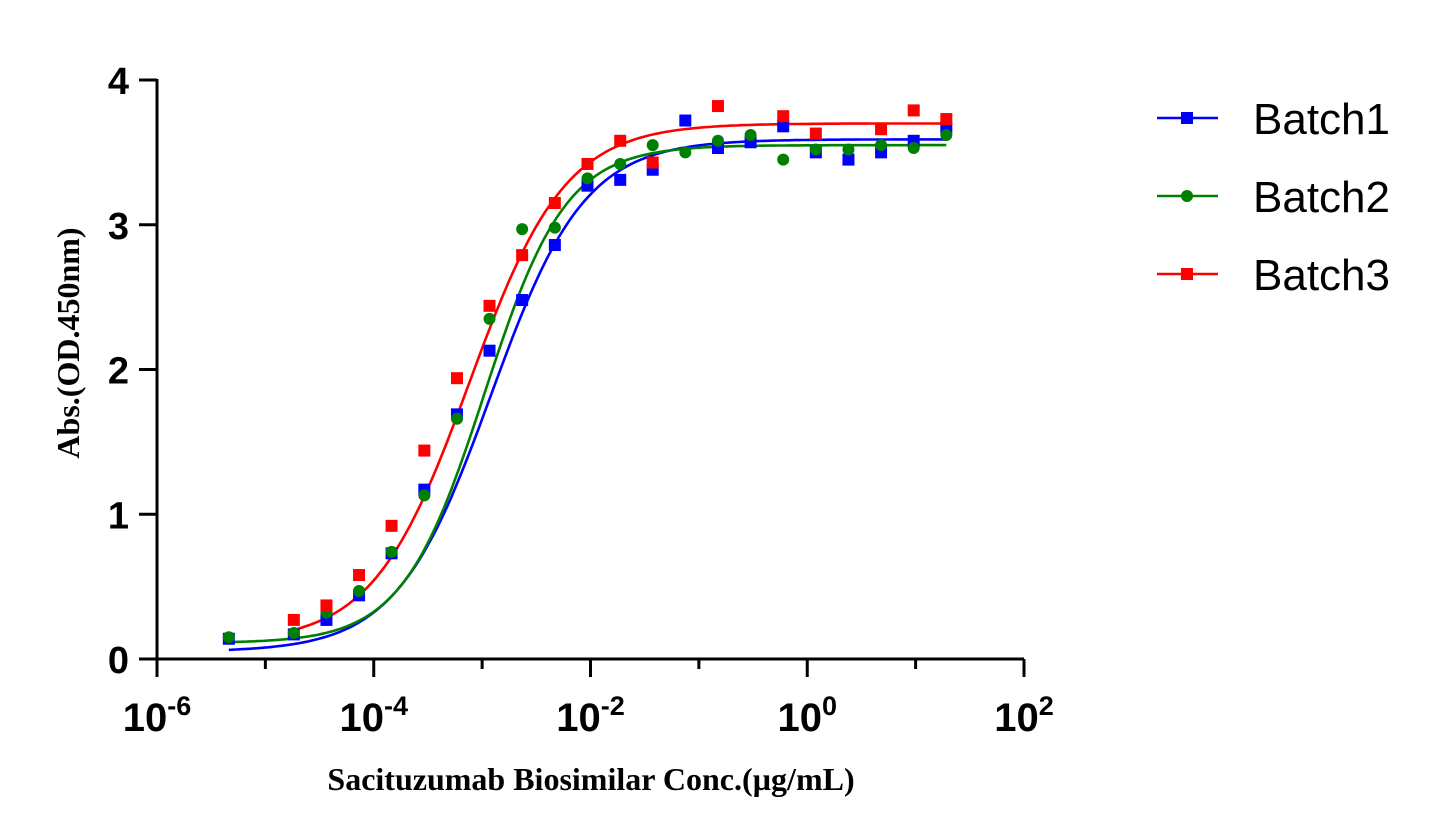 The height and width of the screenshot is (839, 1445). I want to click on y-tick-label: 4, so click(118, 82).